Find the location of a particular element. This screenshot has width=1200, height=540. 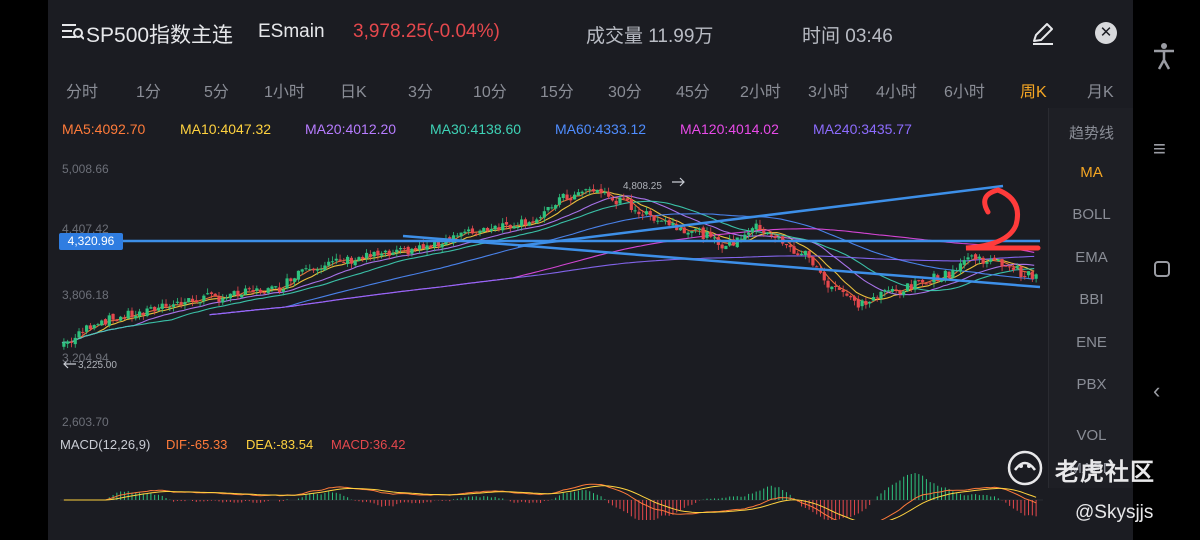

tab-period: 6小时 is located at coordinates (964, 92).